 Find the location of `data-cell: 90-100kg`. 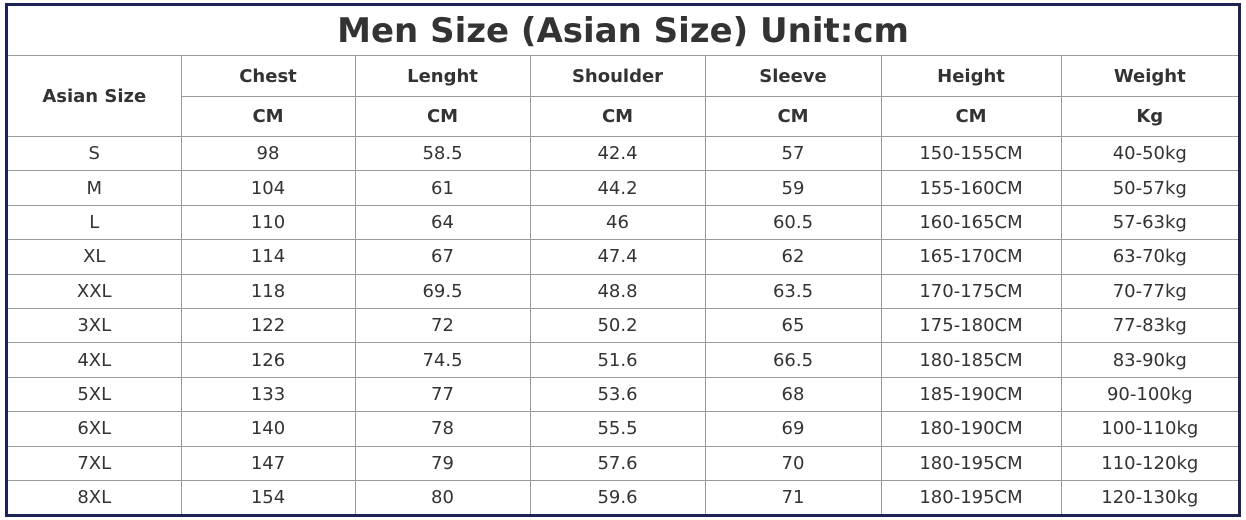

data-cell: 90-100kg is located at coordinates (1149, 394).